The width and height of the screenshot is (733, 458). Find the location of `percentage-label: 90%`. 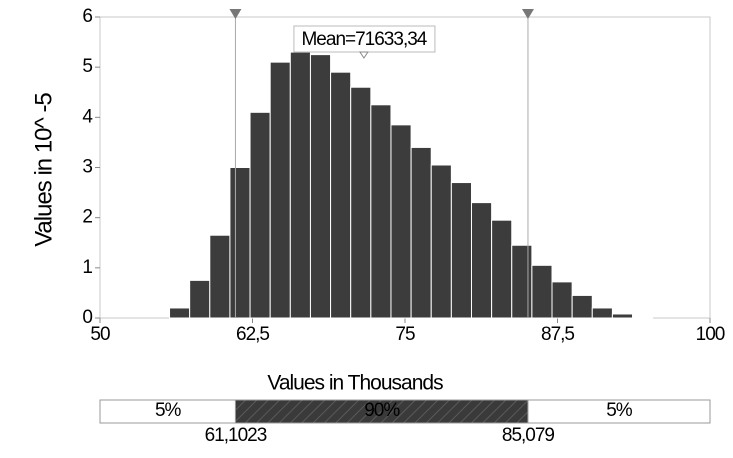

percentage-label: 90% is located at coordinates (382, 410).